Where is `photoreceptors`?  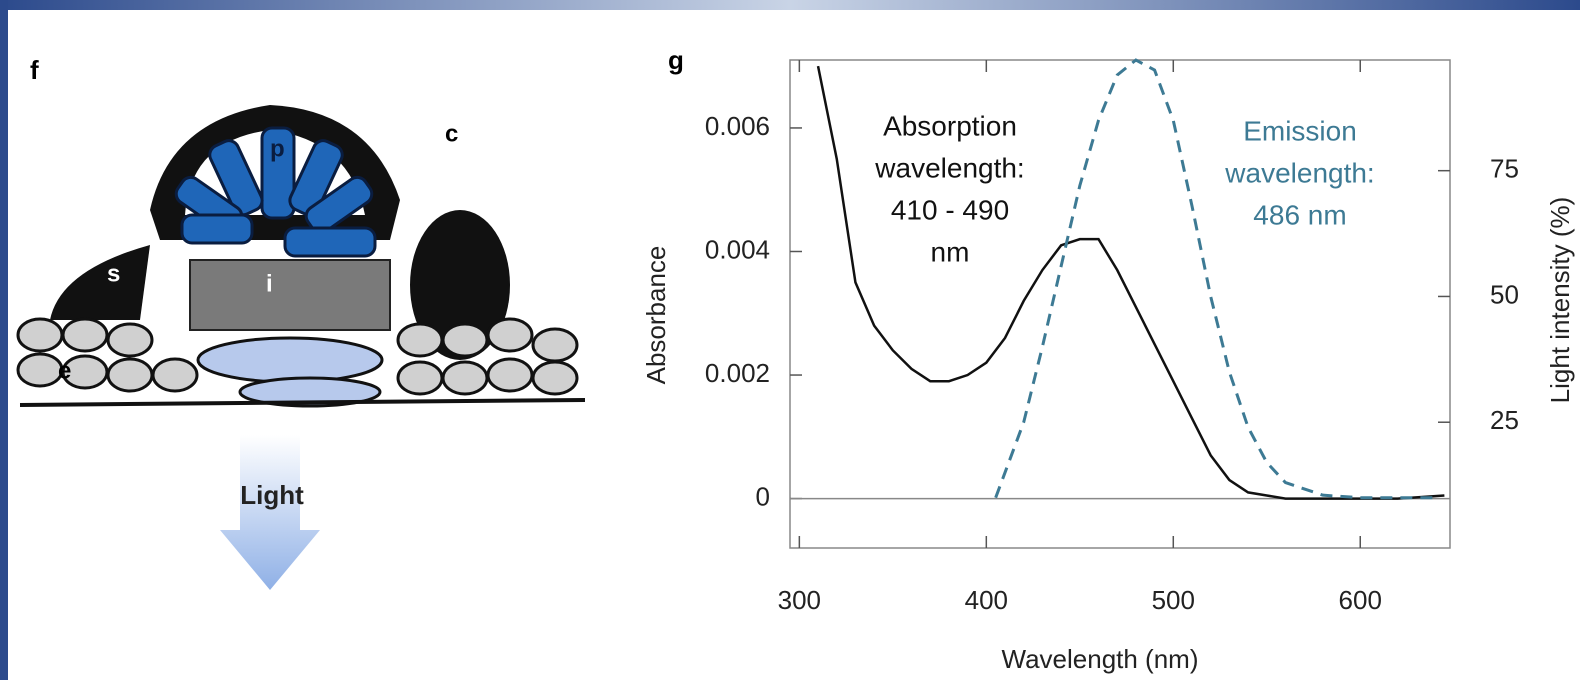
photoreceptors is located at coordinates (275, 192).